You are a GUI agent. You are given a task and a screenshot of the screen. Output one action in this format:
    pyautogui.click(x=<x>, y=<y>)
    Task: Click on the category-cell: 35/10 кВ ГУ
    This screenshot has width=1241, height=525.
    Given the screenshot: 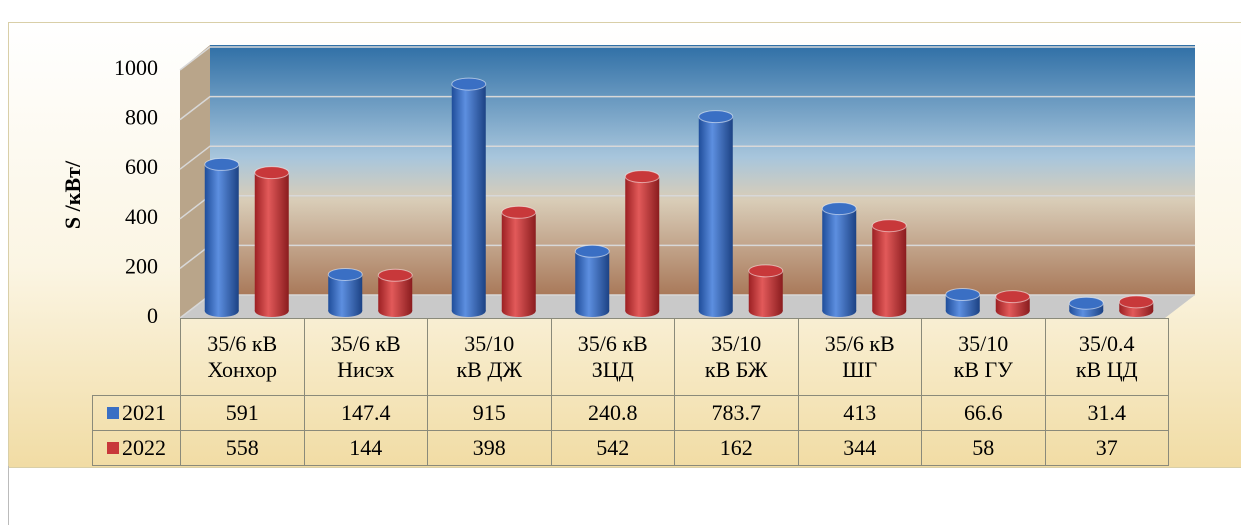 What is the action you would take?
    pyautogui.click(x=983, y=357)
    